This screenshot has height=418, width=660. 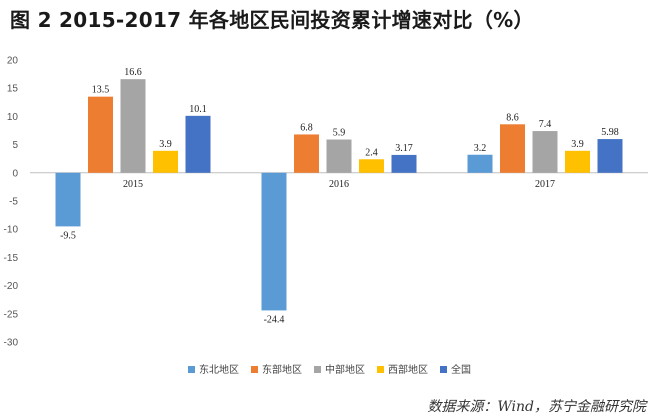 What do you see at coordinates (11, 230) in the screenshot?
I see `y-tick-label: -10` at bounding box center [11, 230].